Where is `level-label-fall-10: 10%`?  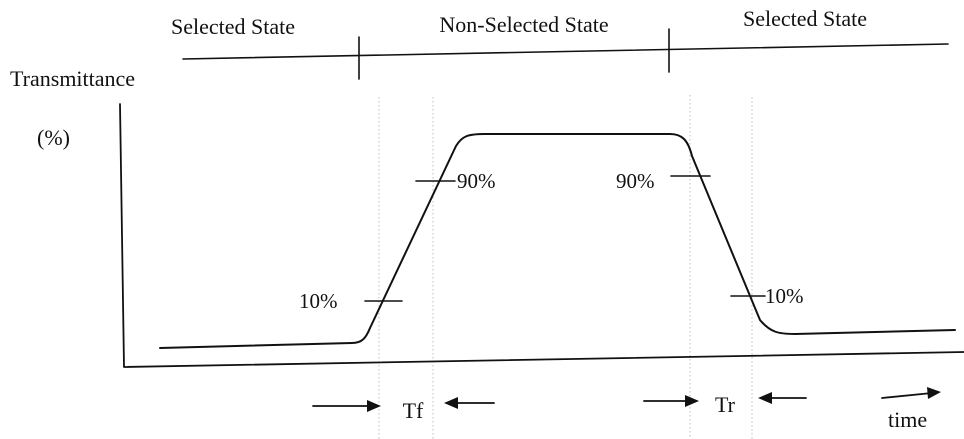 level-label-fall-10: 10% is located at coordinates (784, 296).